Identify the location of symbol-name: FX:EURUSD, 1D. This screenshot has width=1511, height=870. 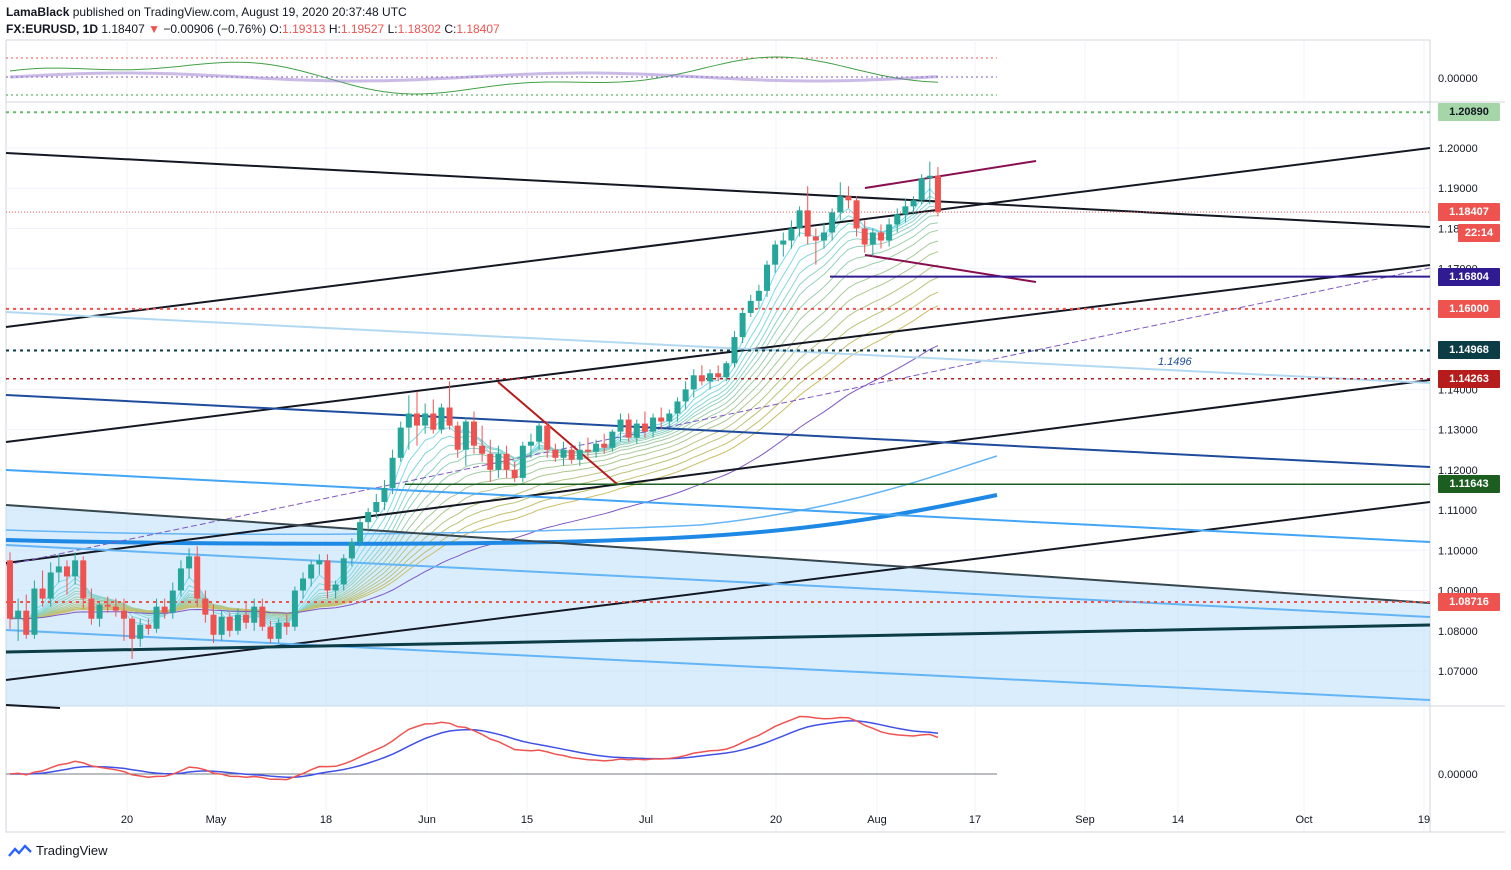
(52, 29).